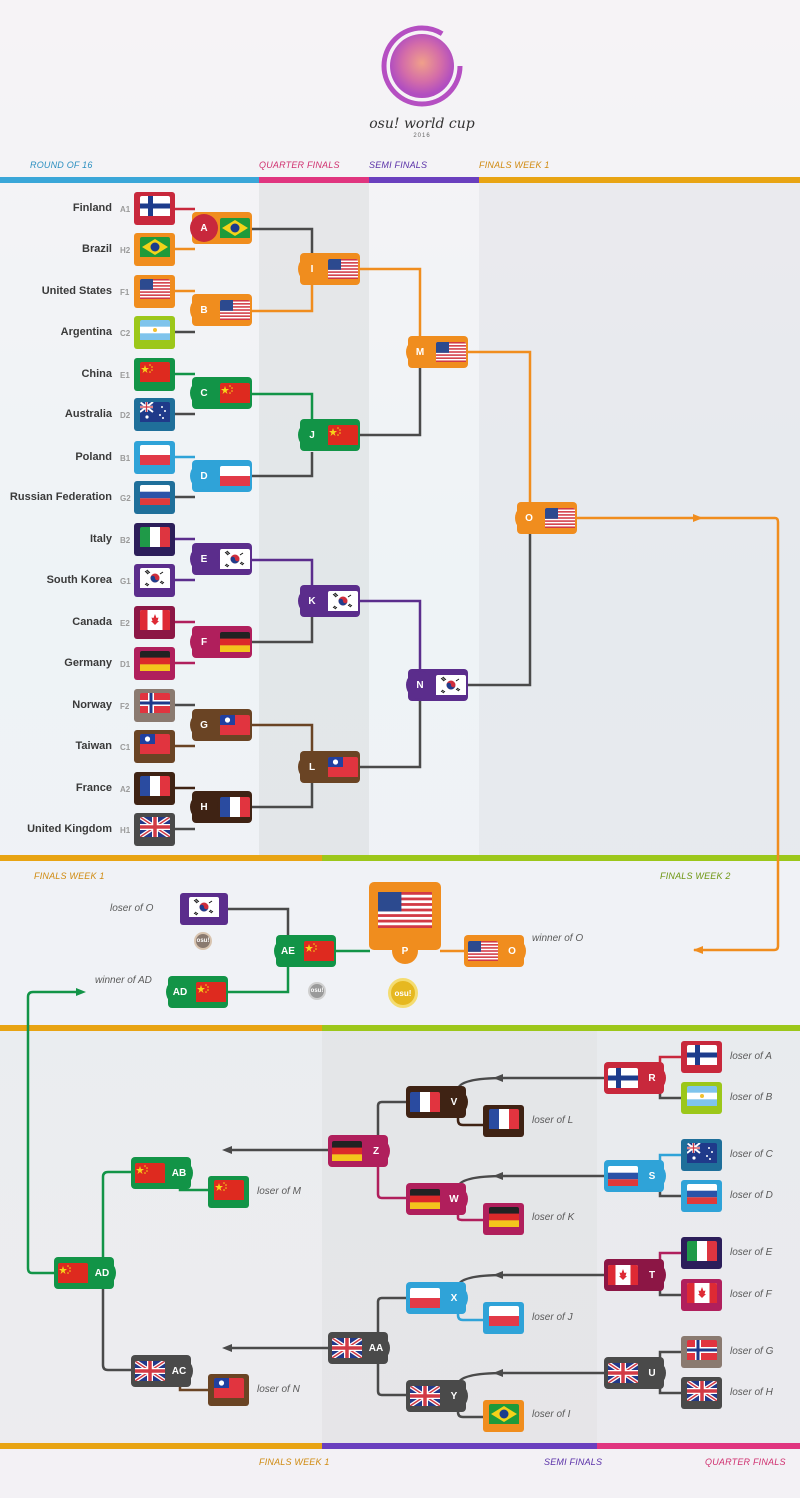 The height and width of the screenshot is (1498, 800). I want to click on team-name: Australia, so click(88, 414).